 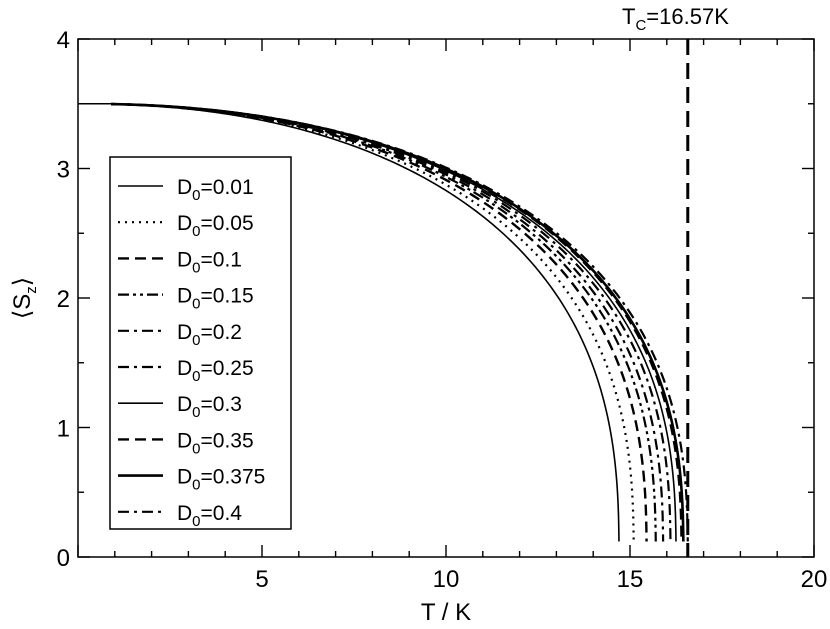 I want to click on legend-label-6: D0=0.25, so click(x=215, y=371).